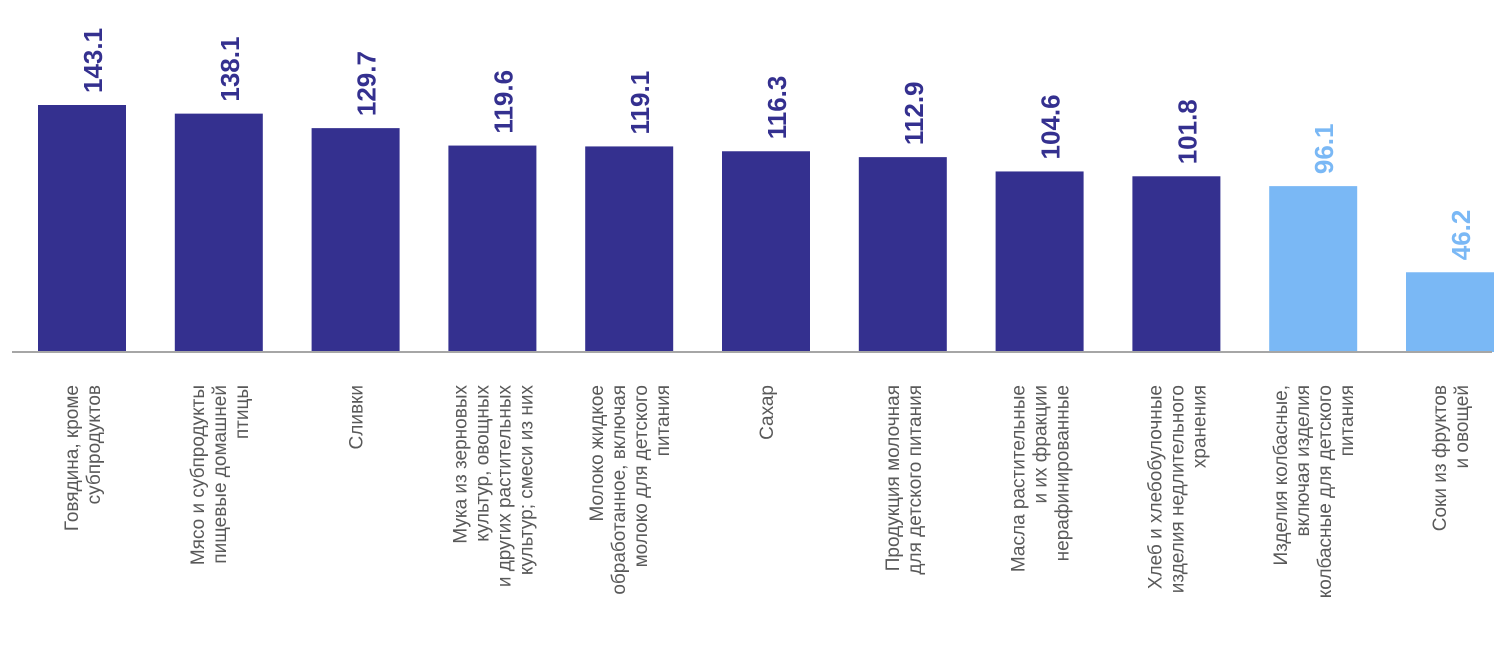 The height and width of the screenshot is (666, 1499). I want to click on category-label-5: Сахар, so click(767, 412).